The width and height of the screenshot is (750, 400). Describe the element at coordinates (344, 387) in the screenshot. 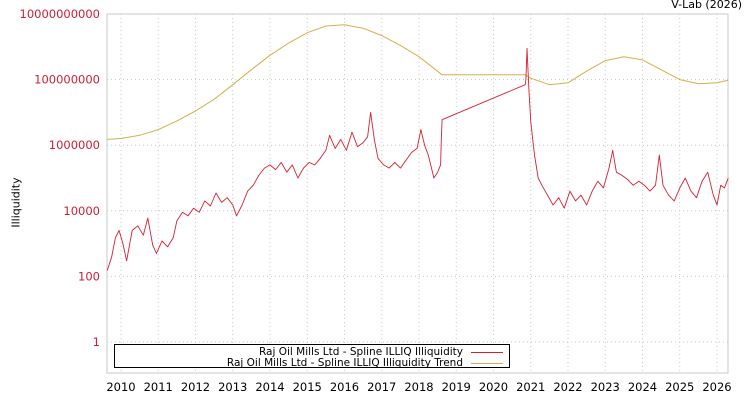

I see `x-tick-label: 2016` at that location.